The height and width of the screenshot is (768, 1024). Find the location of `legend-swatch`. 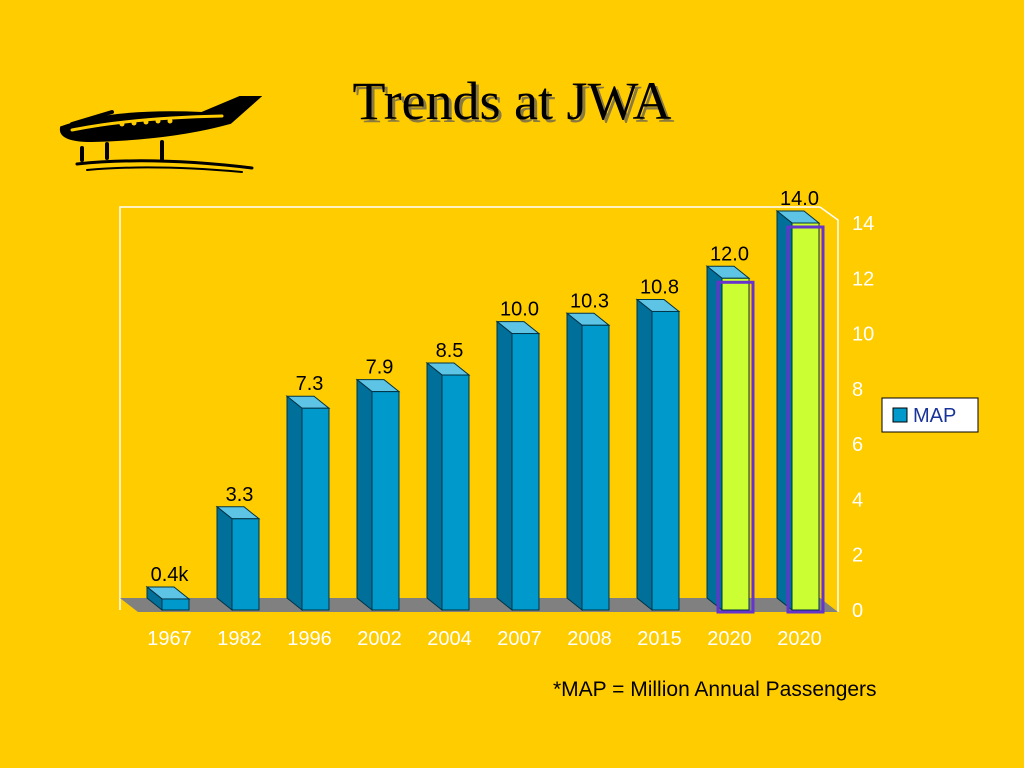

legend-swatch is located at coordinates (900, 415).